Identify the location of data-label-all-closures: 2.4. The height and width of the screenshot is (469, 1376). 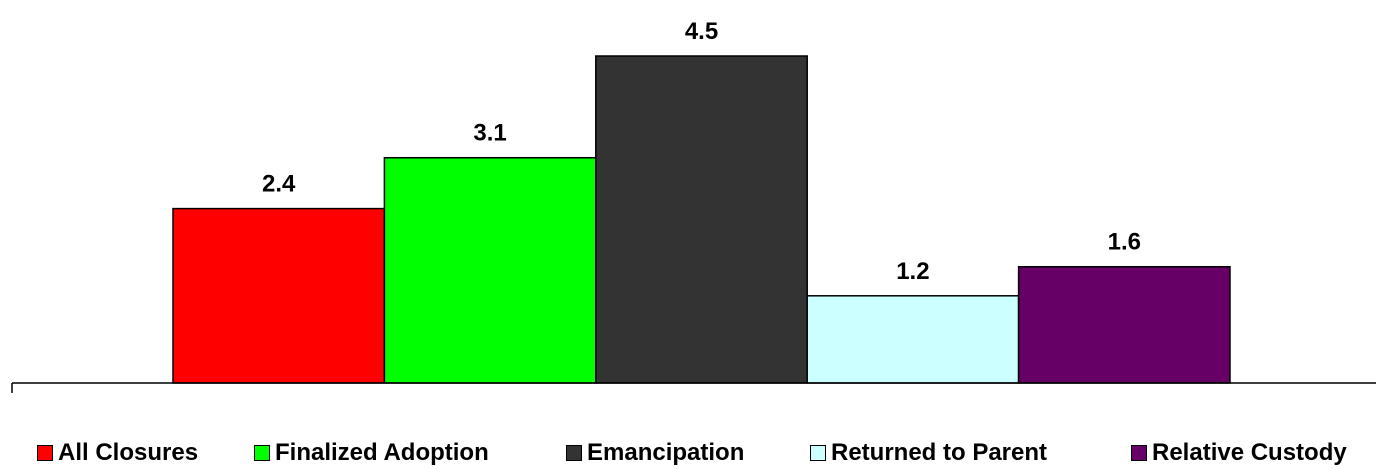
(279, 184).